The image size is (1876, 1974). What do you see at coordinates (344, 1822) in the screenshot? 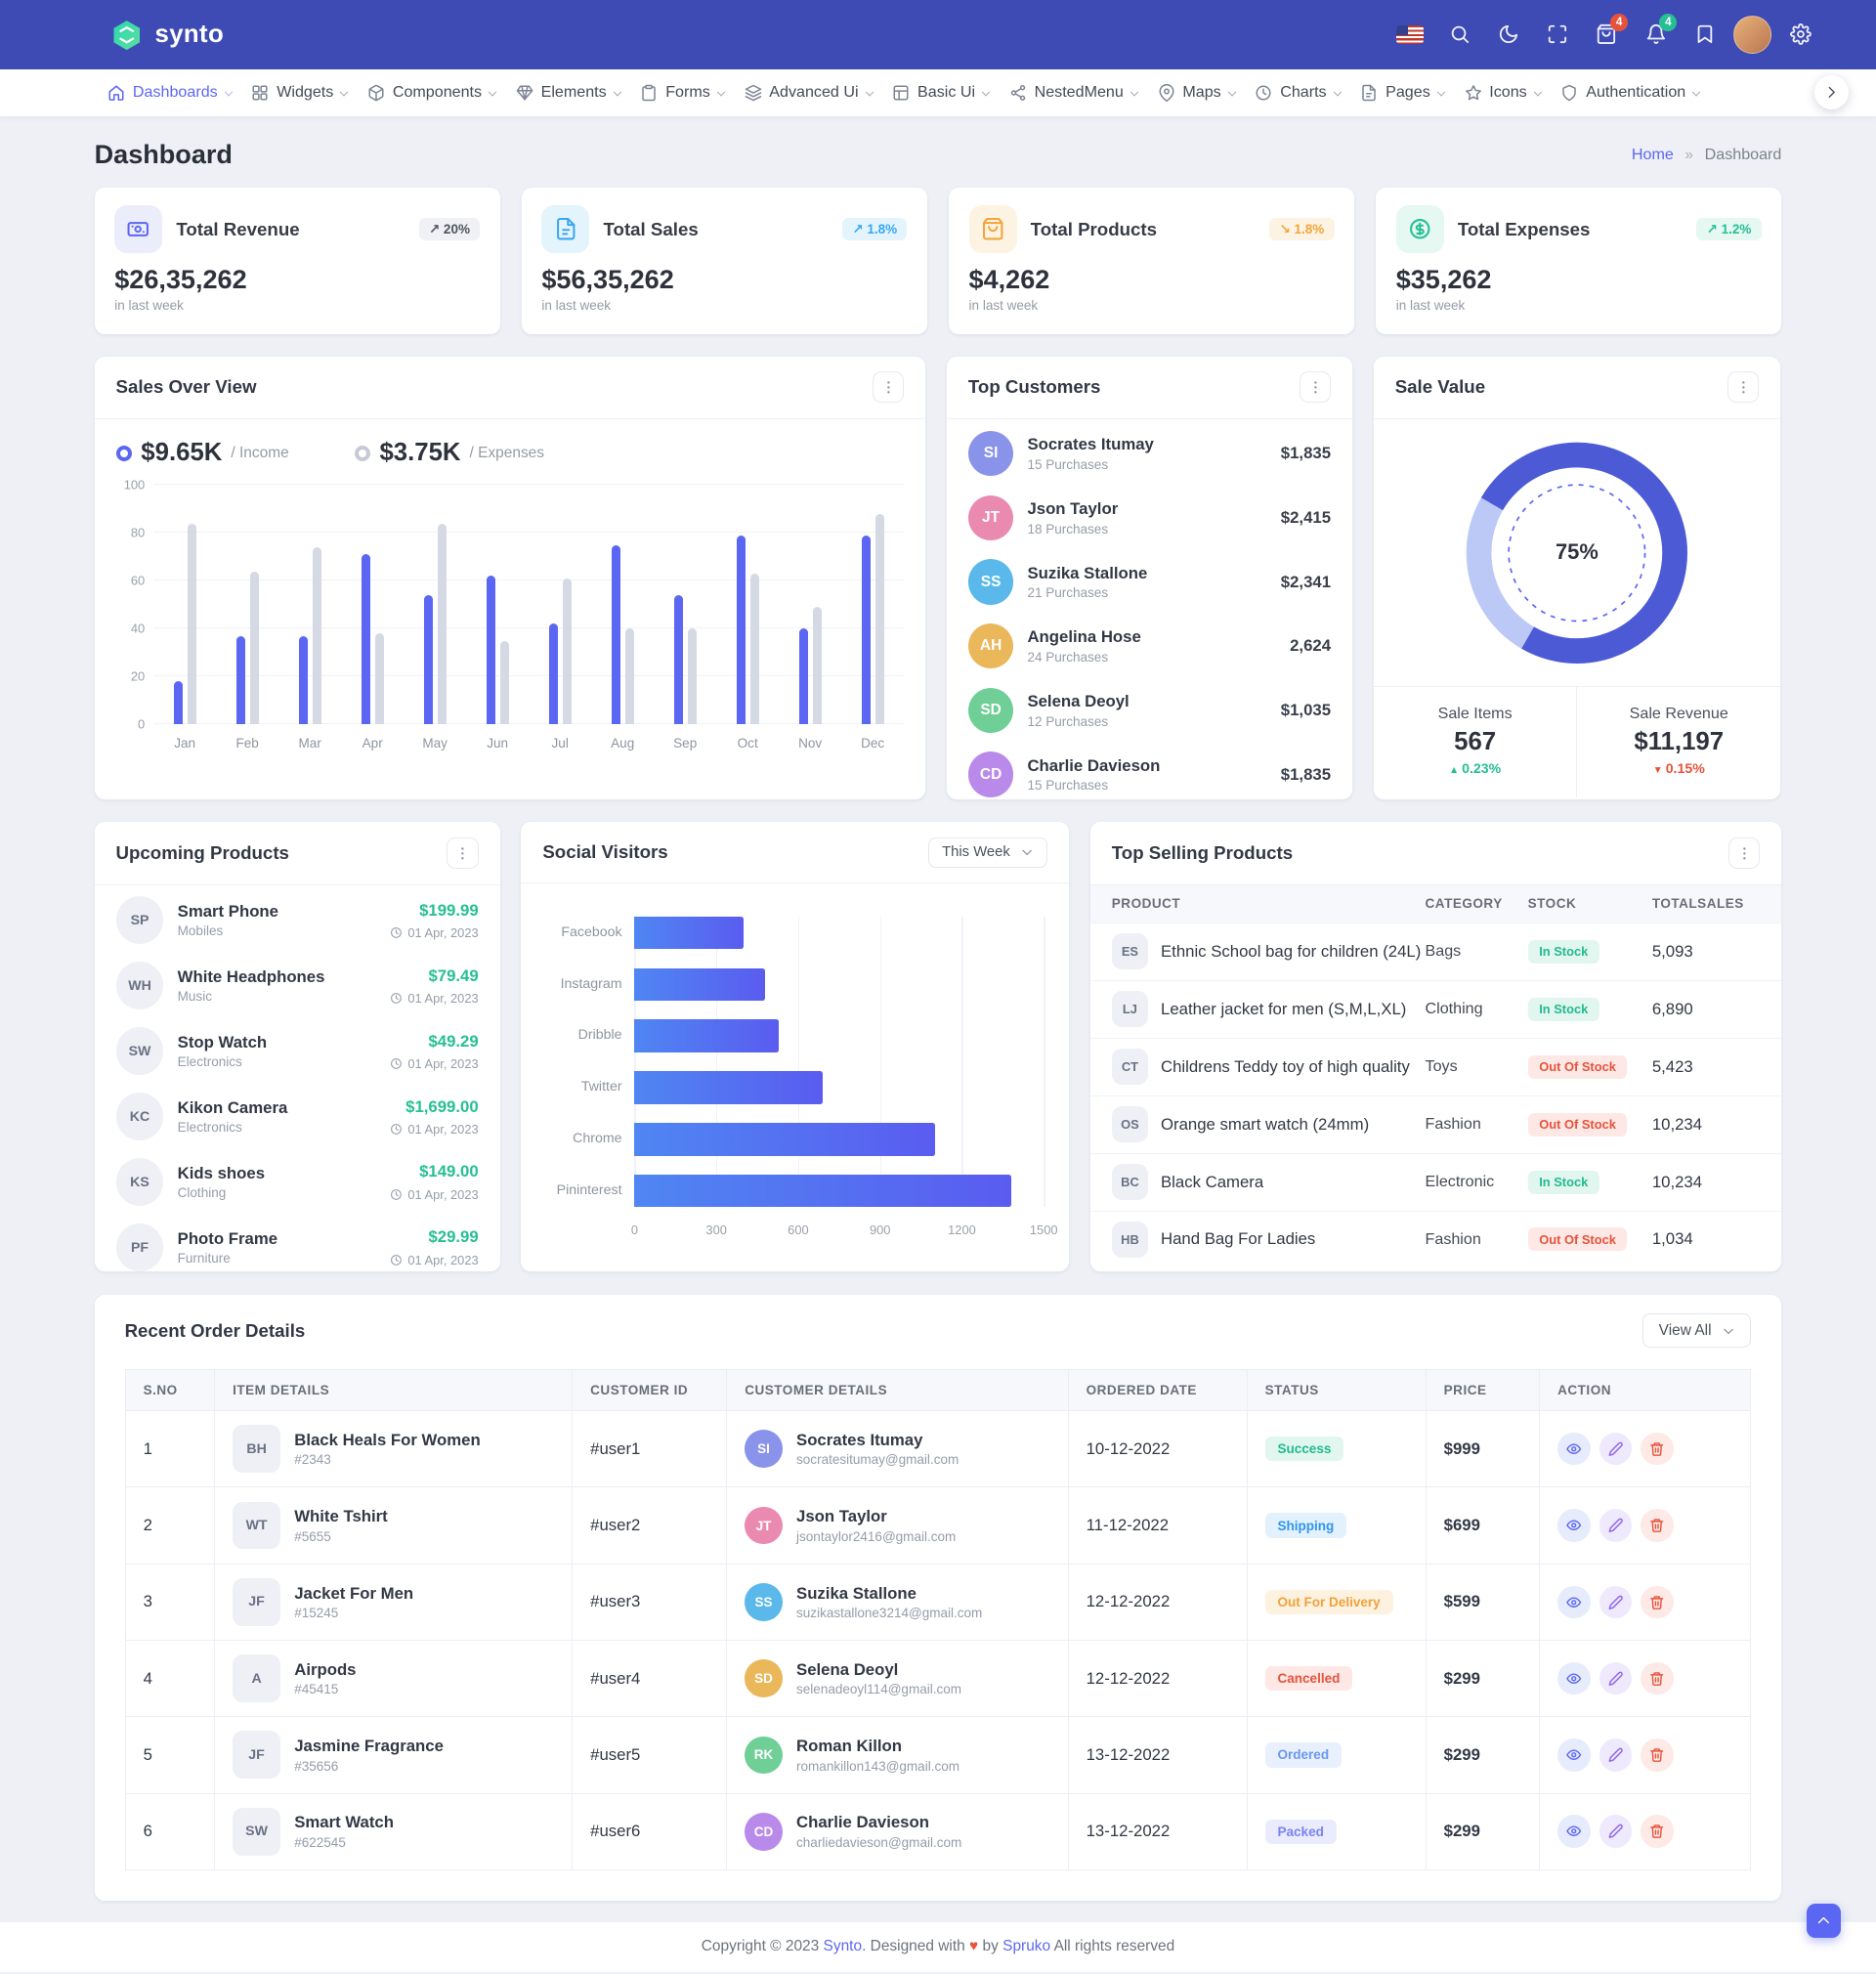
I see `item-name: Smart Watch` at bounding box center [344, 1822].